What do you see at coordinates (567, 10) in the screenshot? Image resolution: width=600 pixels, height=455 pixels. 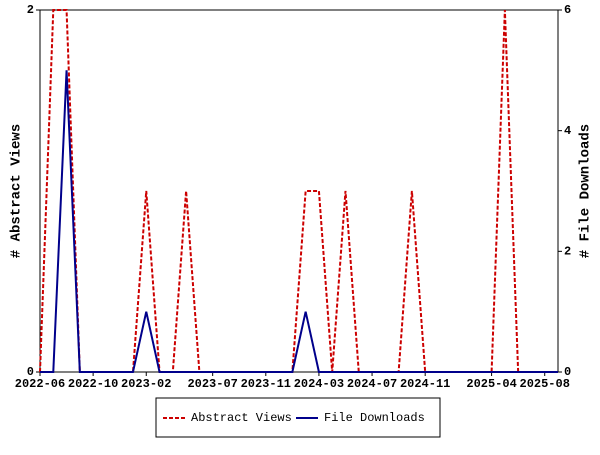 I see `y2-tick-label: 6` at bounding box center [567, 10].